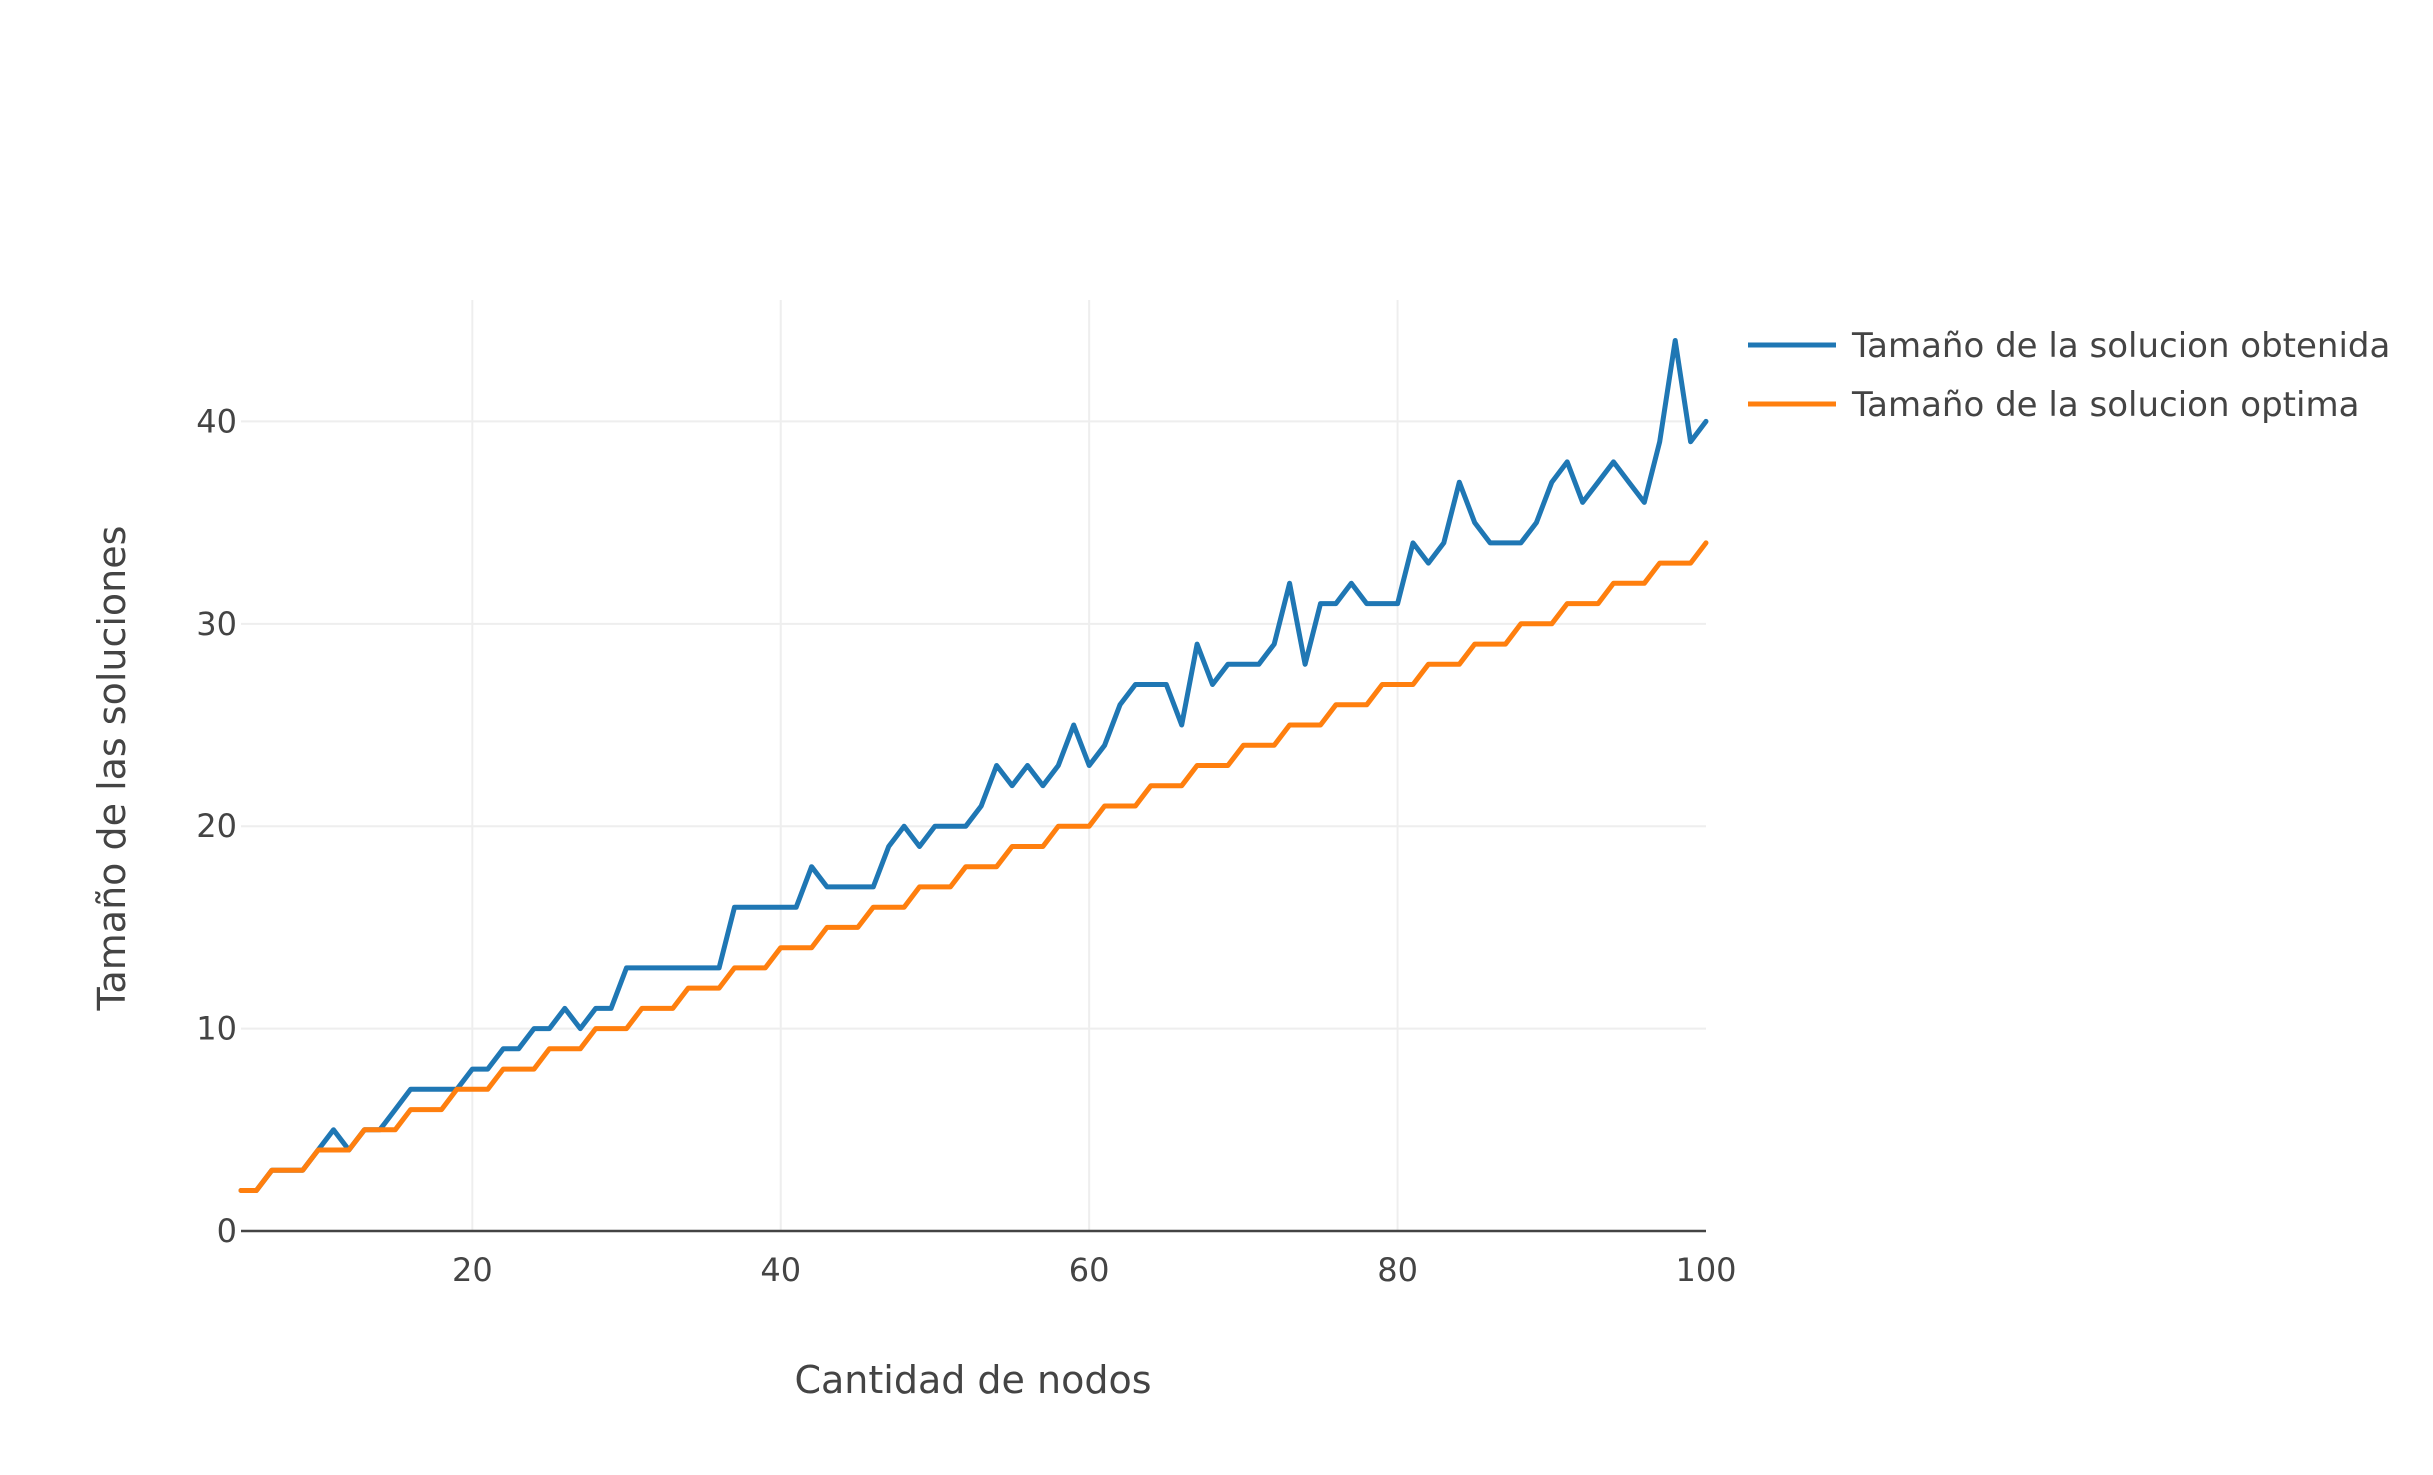  I want to click on legend-label: Tamaño de la solucion obtenida, so click(2120, 346).